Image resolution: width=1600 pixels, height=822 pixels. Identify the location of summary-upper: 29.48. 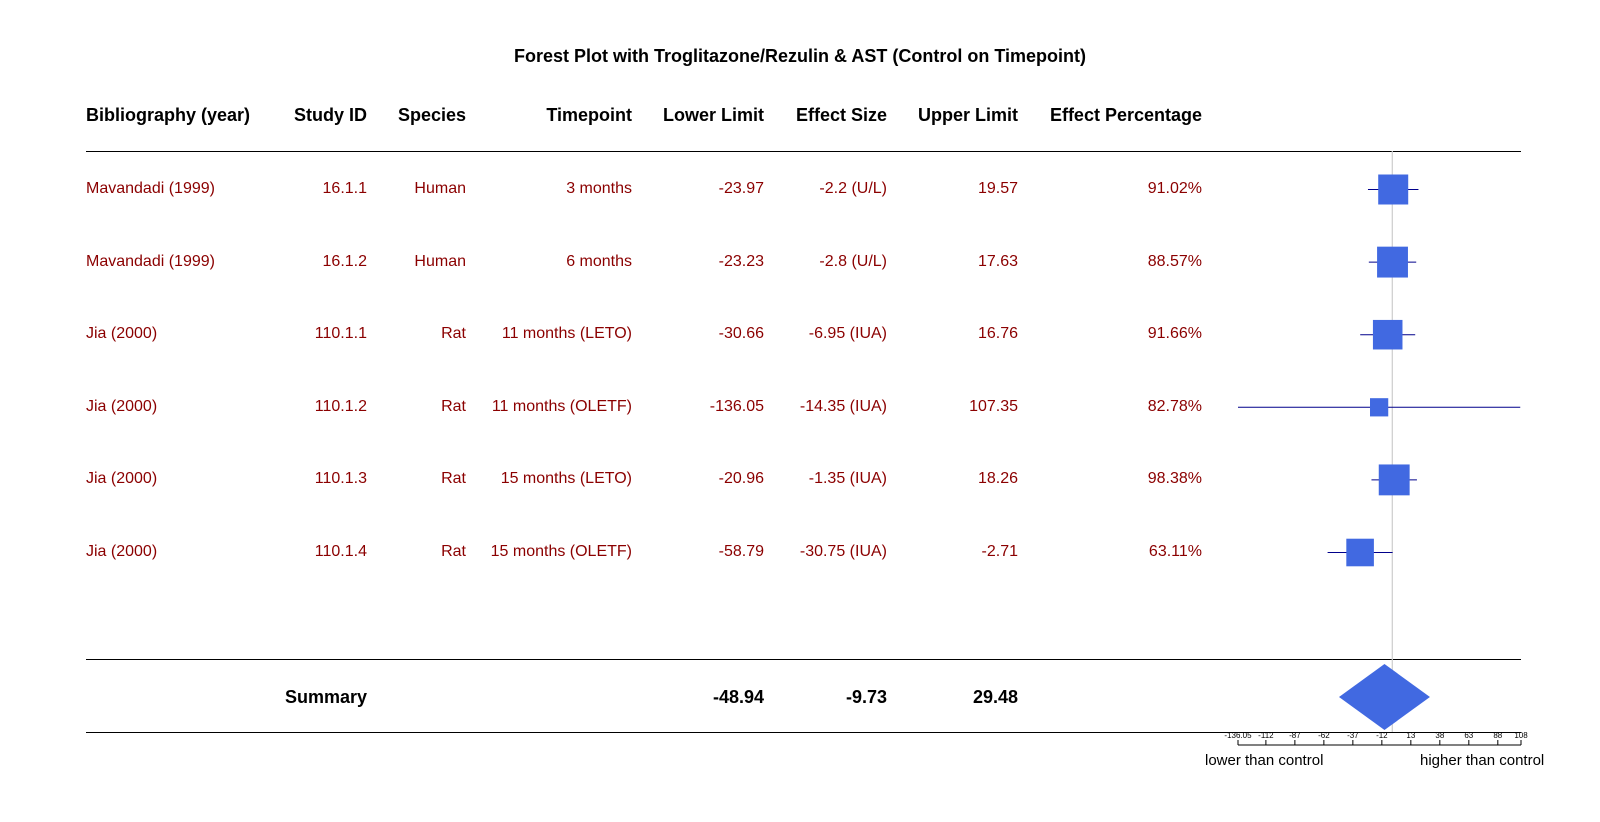
(995, 697).